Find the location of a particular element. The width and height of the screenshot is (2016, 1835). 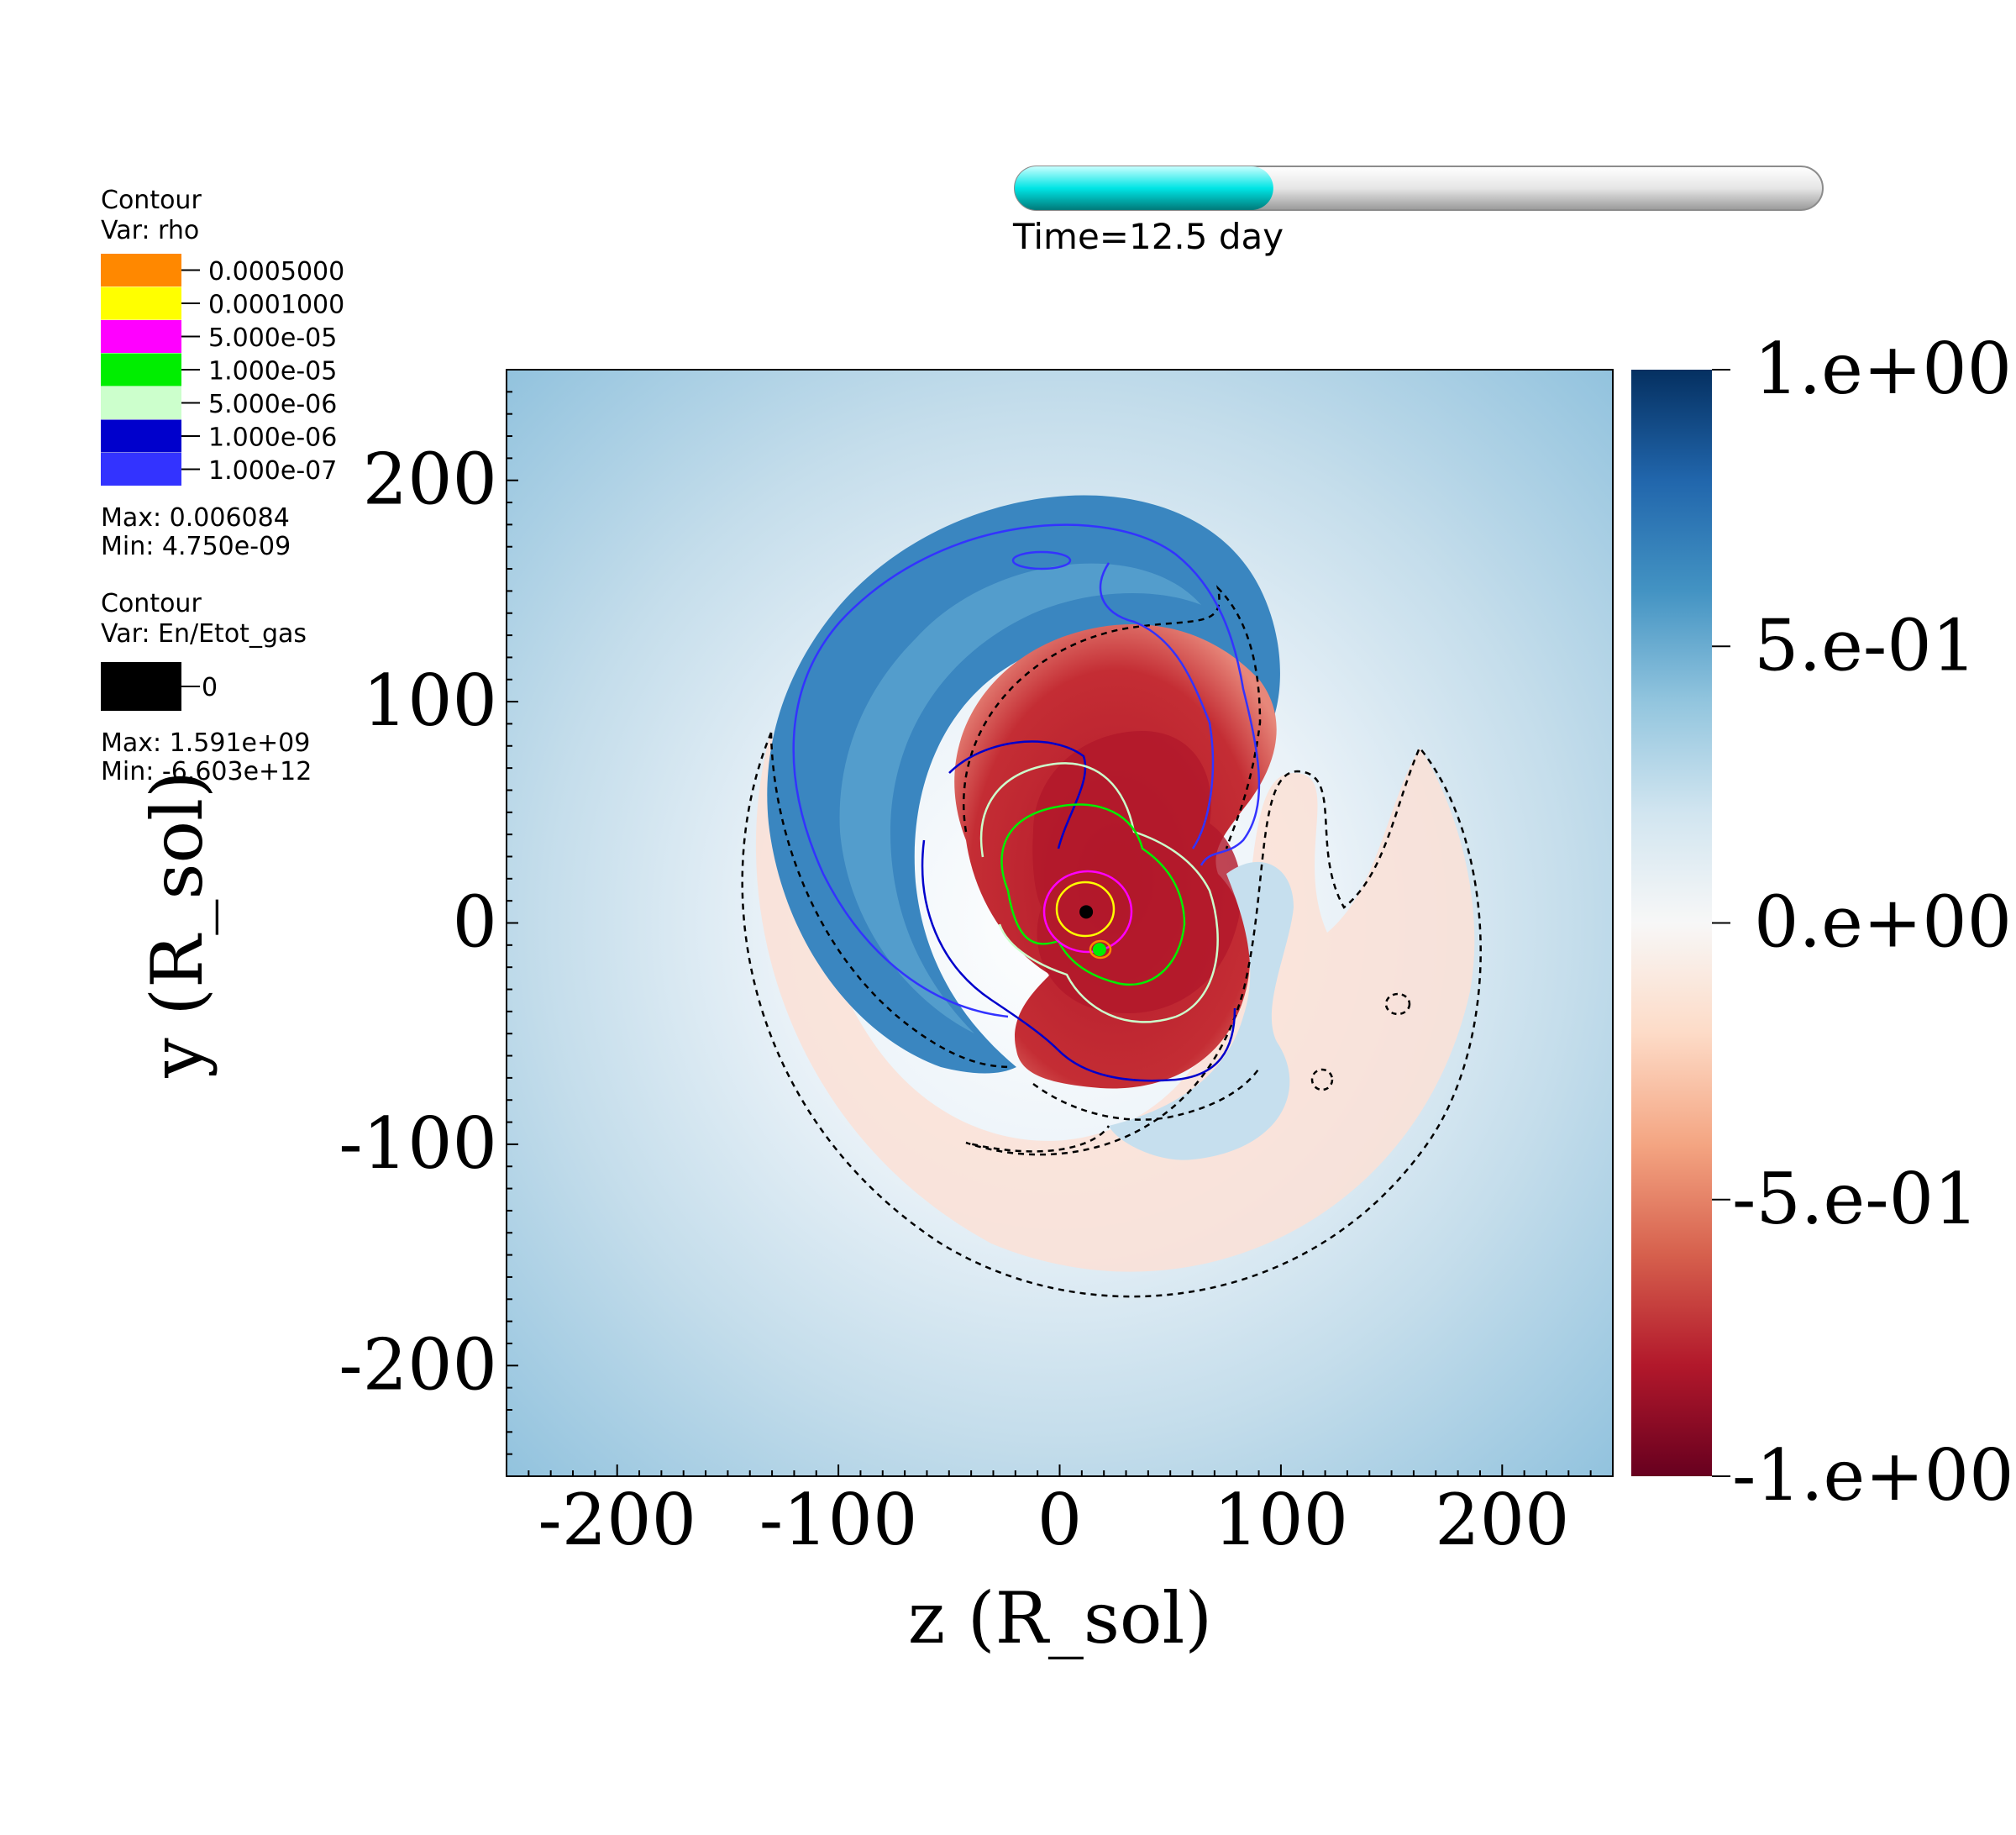

time-bar-fill is located at coordinates (1144, 188).